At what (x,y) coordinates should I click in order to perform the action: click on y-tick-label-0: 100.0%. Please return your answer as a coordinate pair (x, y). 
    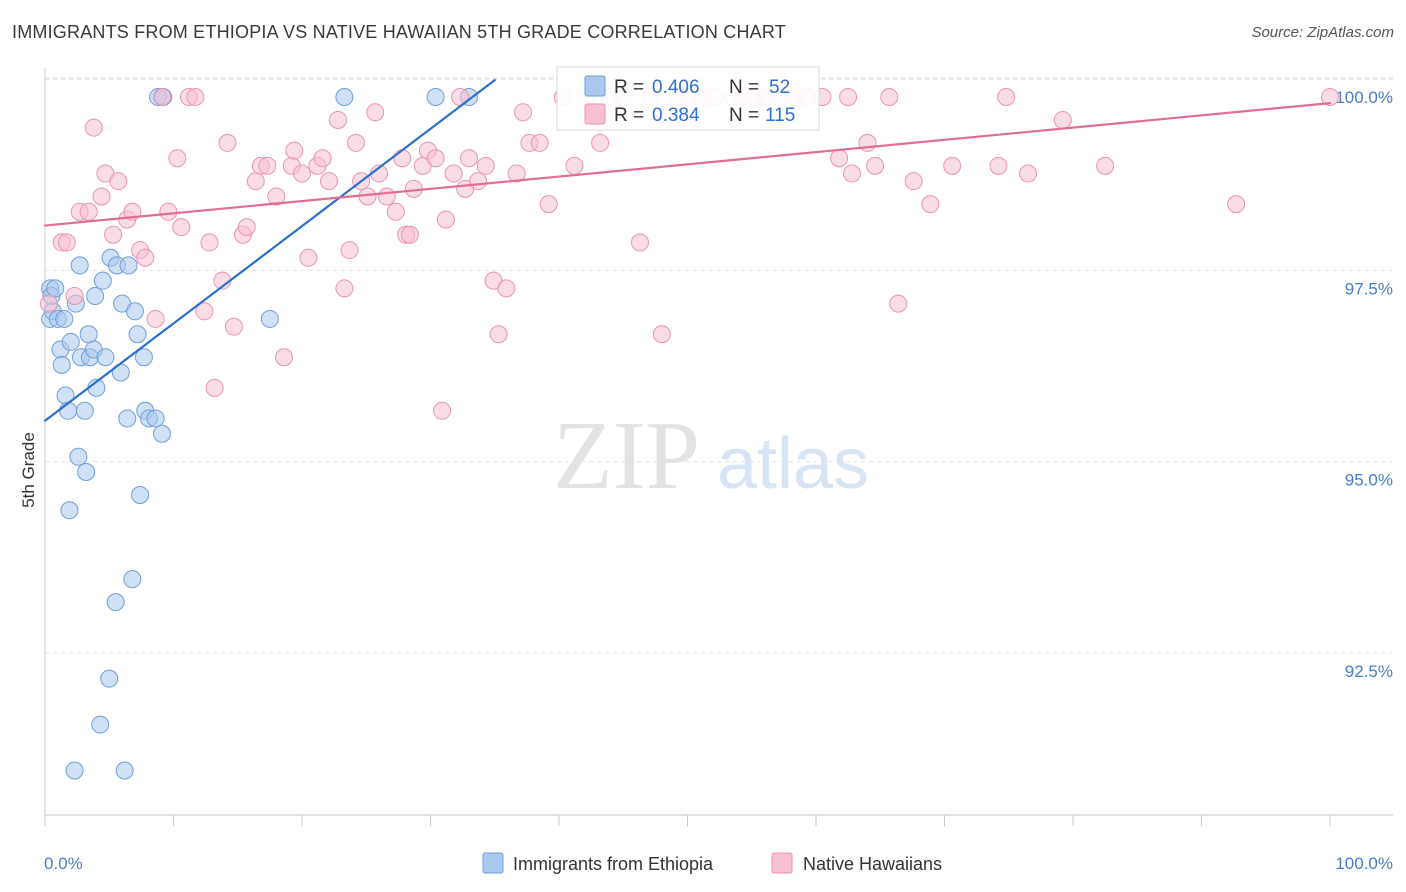
    Looking at the image, I should click on (1364, 97).